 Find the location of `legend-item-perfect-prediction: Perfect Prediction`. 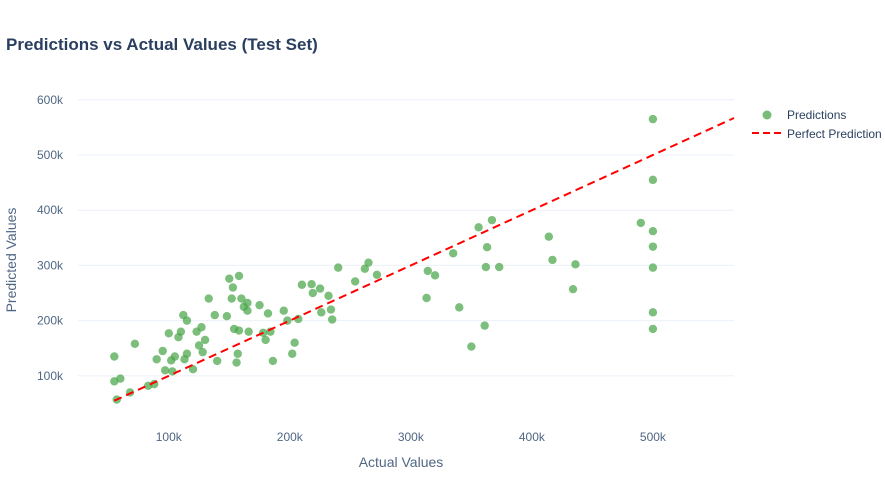

legend-item-perfect-prediction: Perfect Prediction is located at coordinates (817, 134).